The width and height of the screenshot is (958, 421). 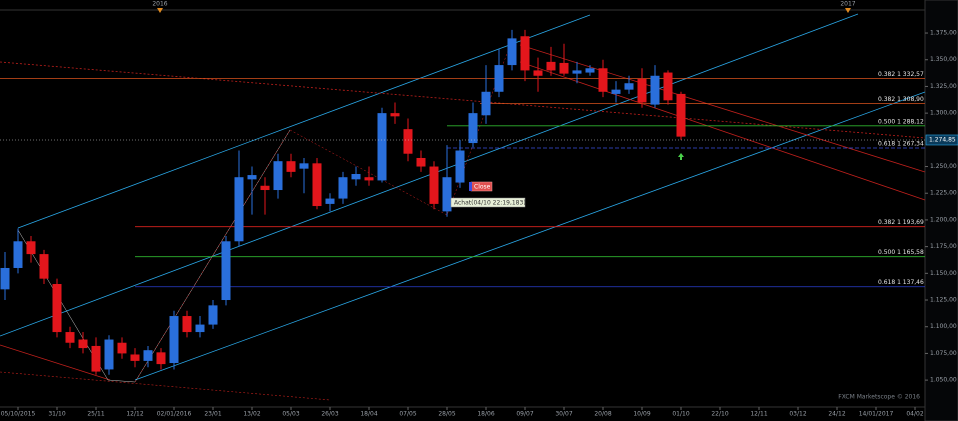 What do you see at coordinates (941, 210) in the screenshot?
I see `price-axis` at bounding box center [941, 210].